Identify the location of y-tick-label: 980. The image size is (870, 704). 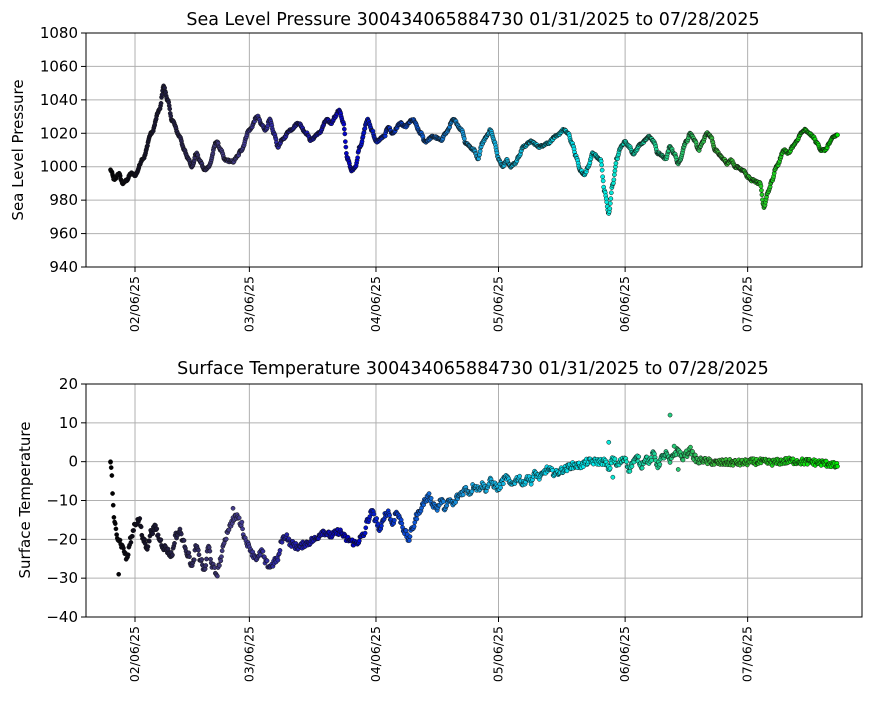
(63, 200).